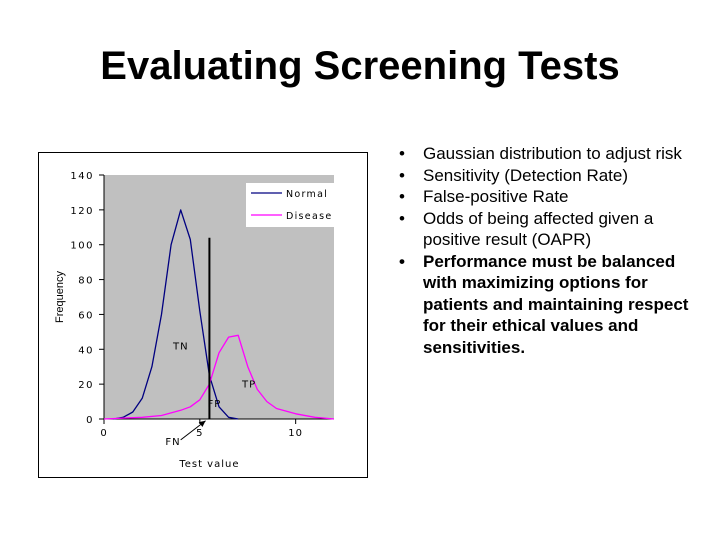 This screenshot has height=540, width=720. I want to click on slide-title: Evaluating Screening Tests, so click(360, 66).